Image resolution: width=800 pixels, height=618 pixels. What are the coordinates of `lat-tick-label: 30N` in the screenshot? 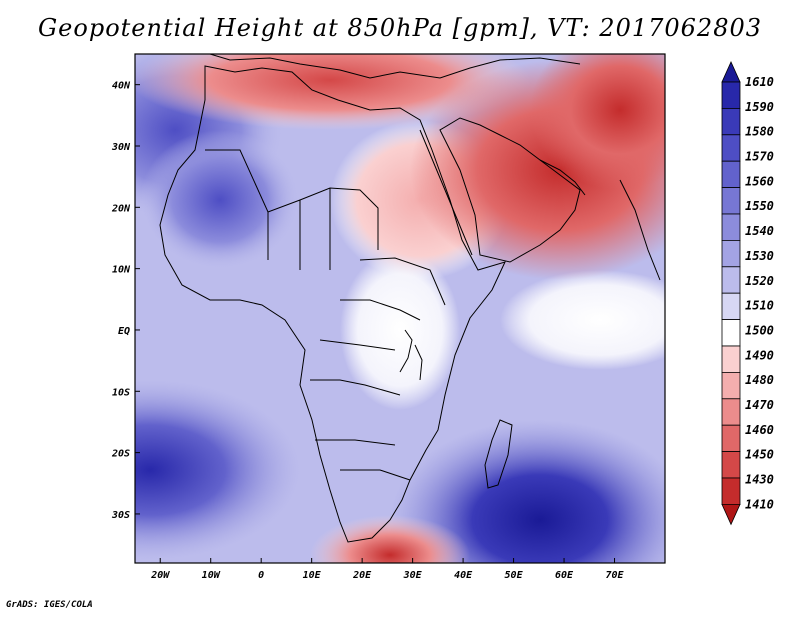 It's located at (121, 147).